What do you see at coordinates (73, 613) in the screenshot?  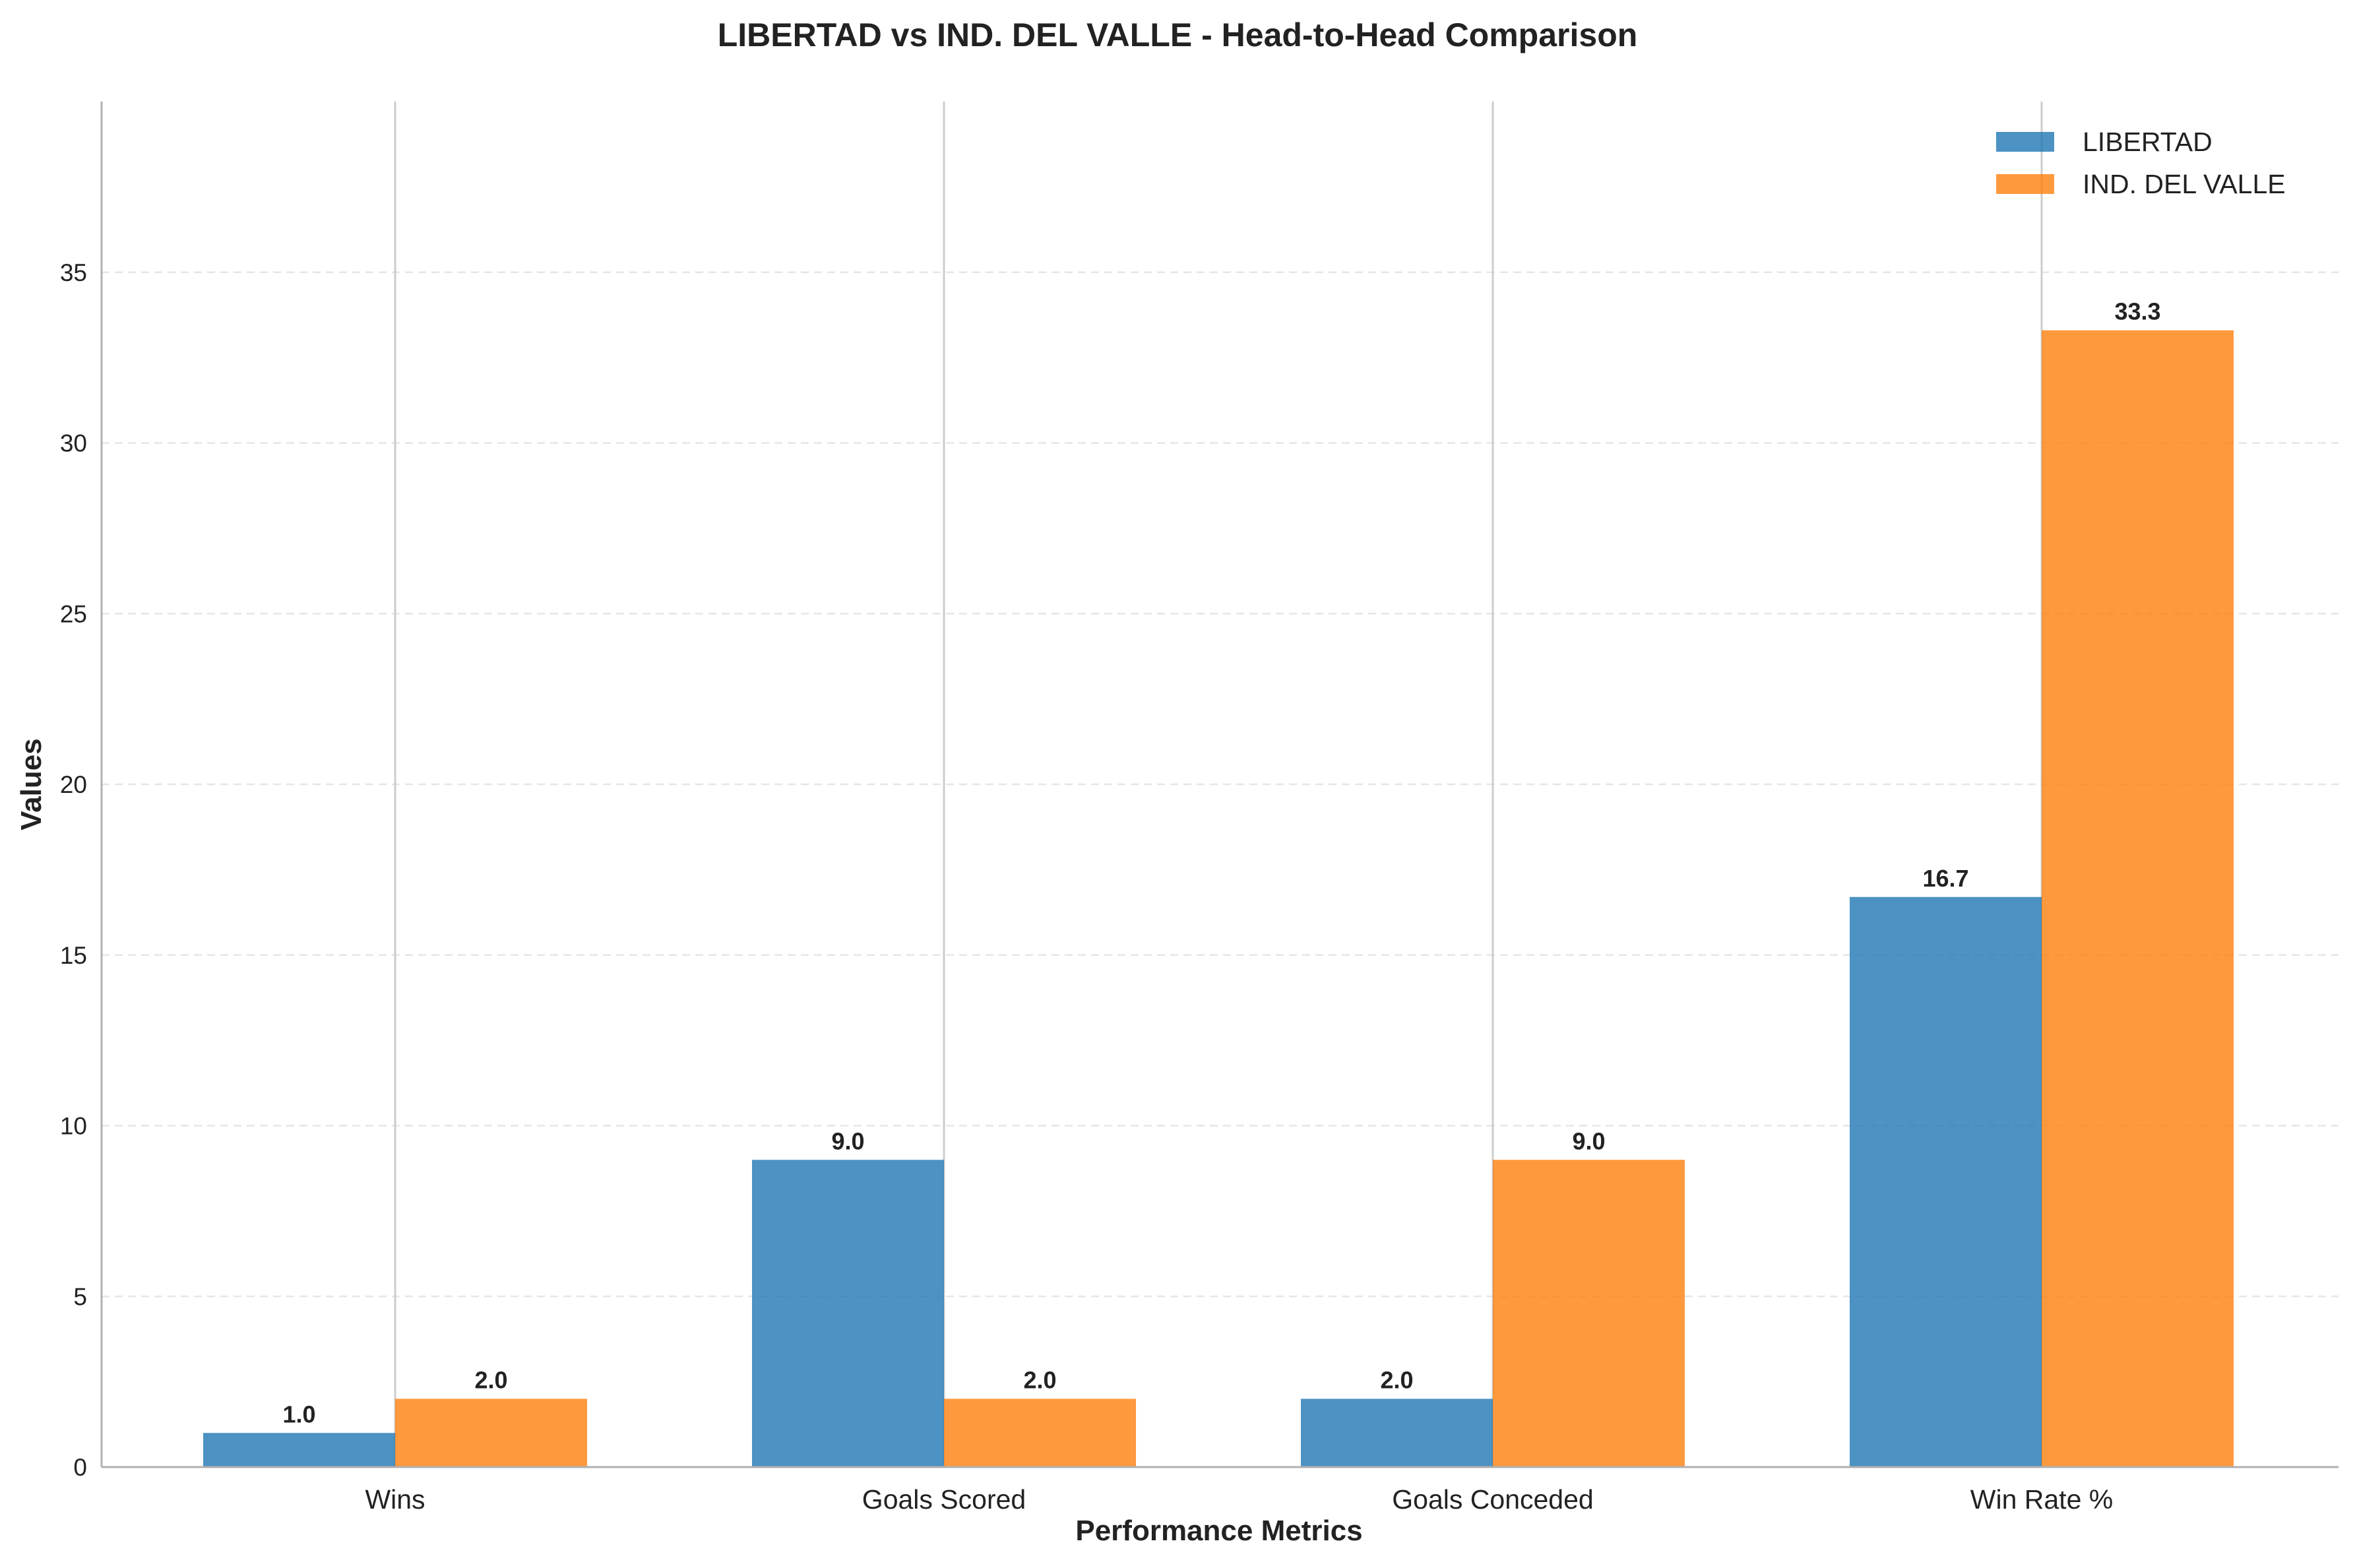 I see `y-tick-label: 25` at bounding box center [73, 613].